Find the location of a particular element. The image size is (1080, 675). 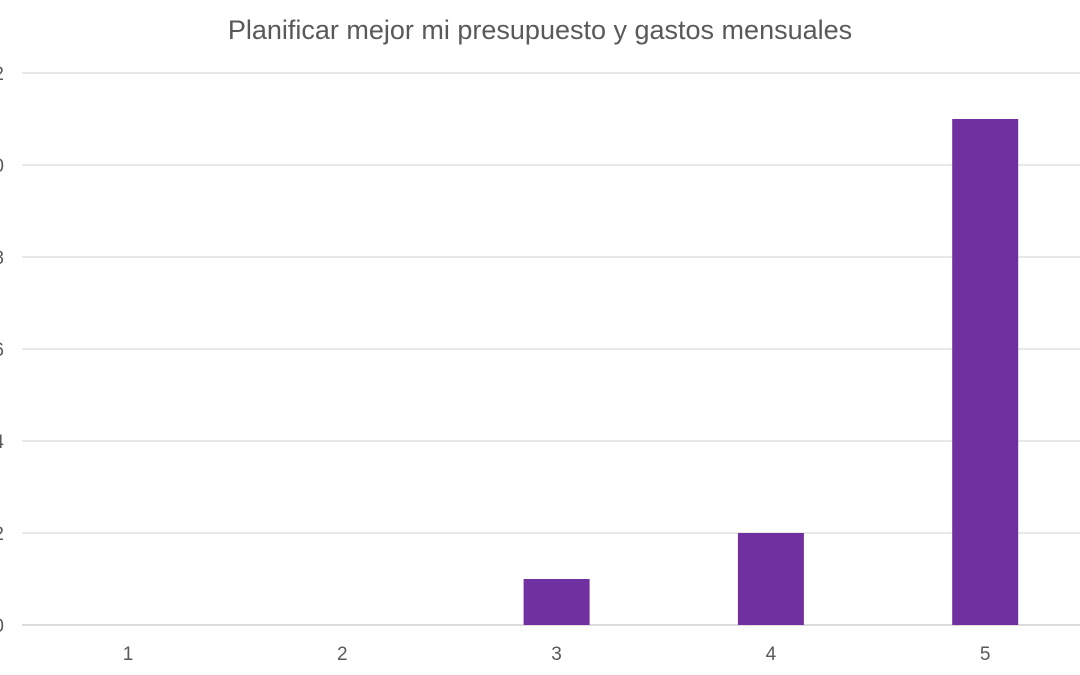

y-tick-label: 6 is located at coordinates (2, 350).